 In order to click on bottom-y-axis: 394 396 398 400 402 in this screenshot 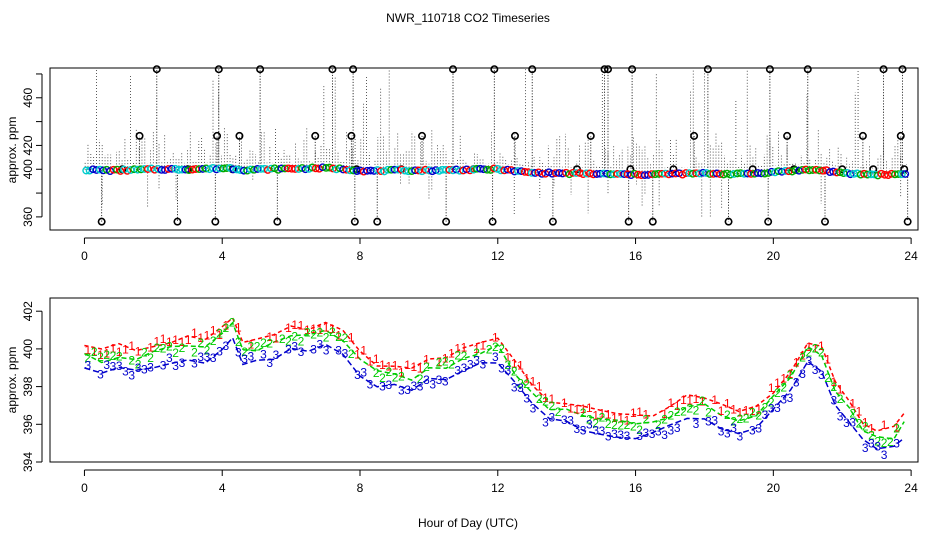, I will do `click(32, 386)`.